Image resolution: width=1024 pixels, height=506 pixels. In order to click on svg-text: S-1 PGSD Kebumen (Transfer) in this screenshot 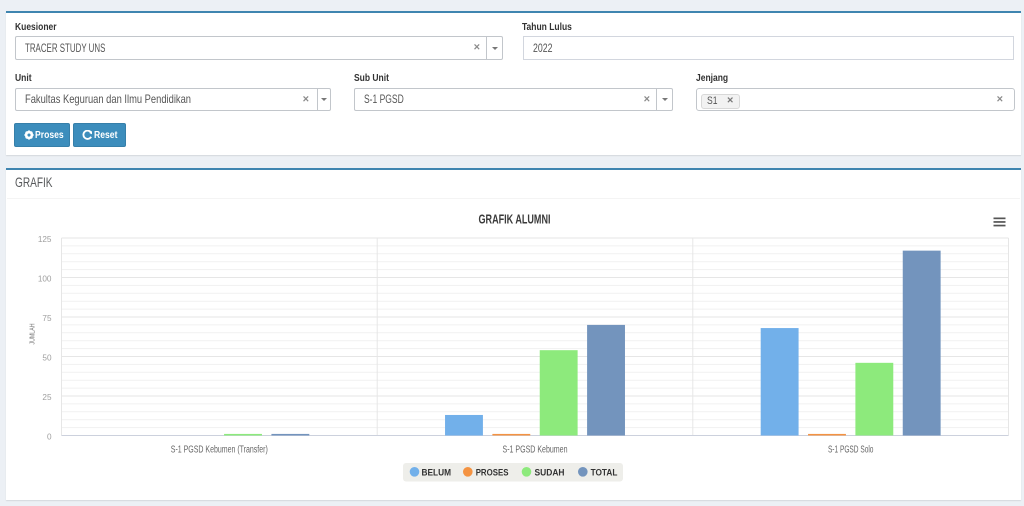, I will do `click(219, 450)`.